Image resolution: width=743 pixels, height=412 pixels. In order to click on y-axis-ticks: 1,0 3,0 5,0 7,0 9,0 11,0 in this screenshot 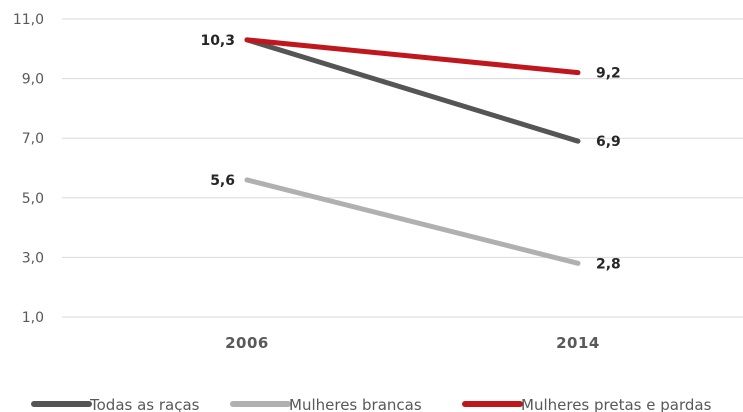, I will do `click(28, 169)`.